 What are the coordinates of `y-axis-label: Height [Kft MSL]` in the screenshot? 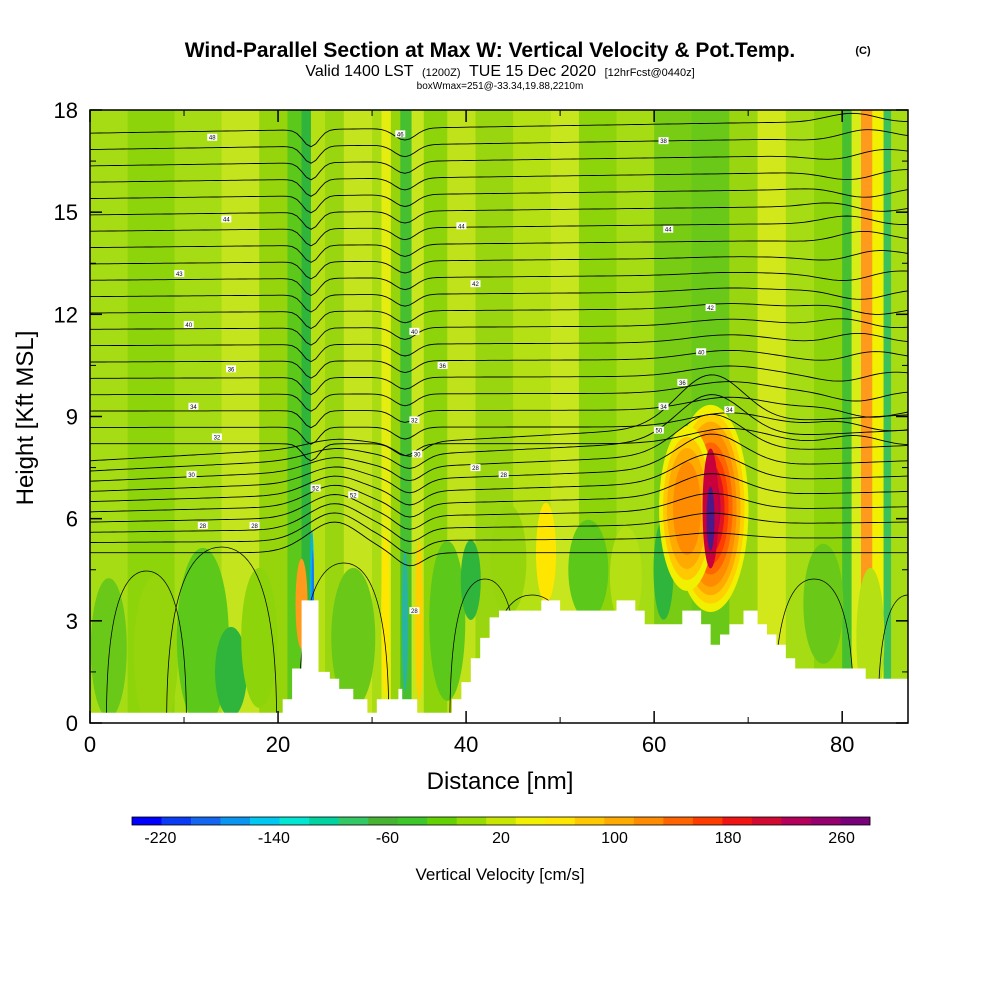 It's located at (25, 418).